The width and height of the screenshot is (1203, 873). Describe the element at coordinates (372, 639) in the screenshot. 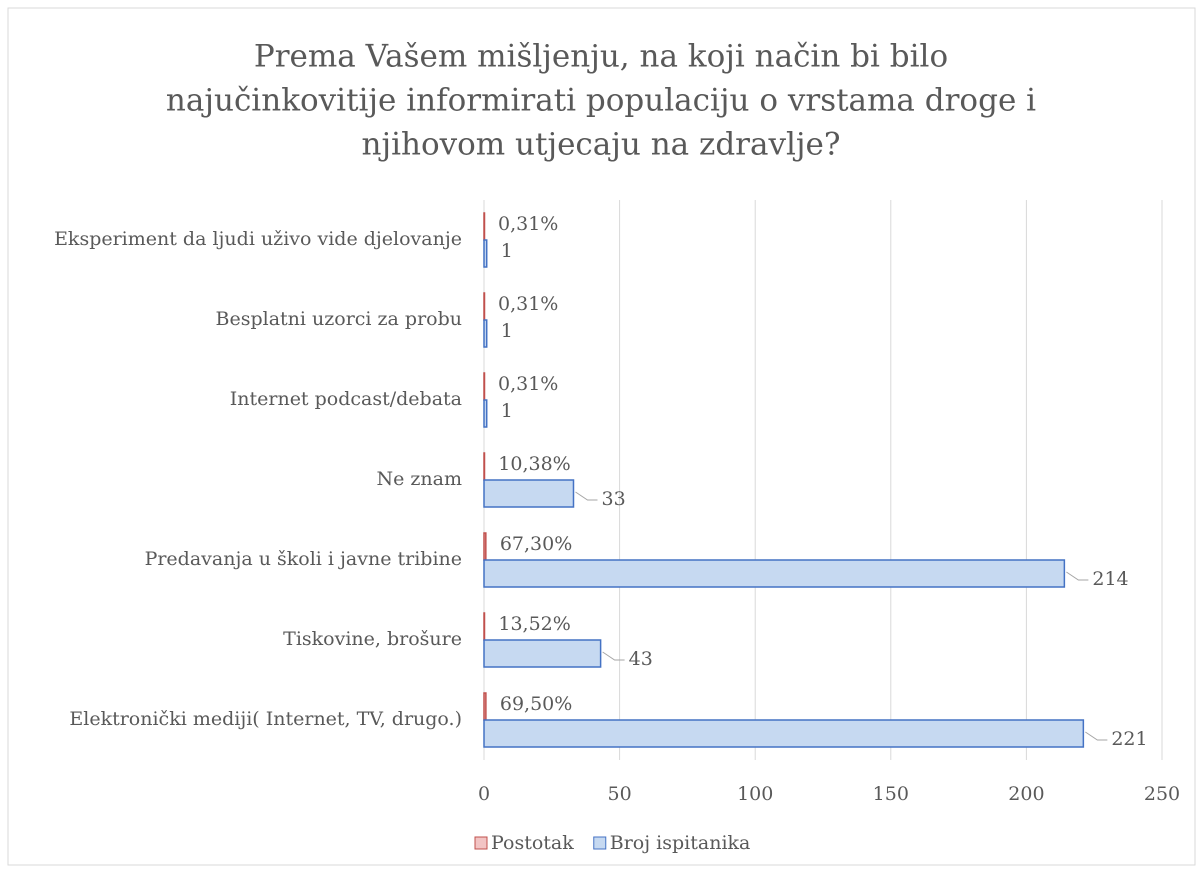

I see `y-tick-label: Tiskovine, brošure` at that location.